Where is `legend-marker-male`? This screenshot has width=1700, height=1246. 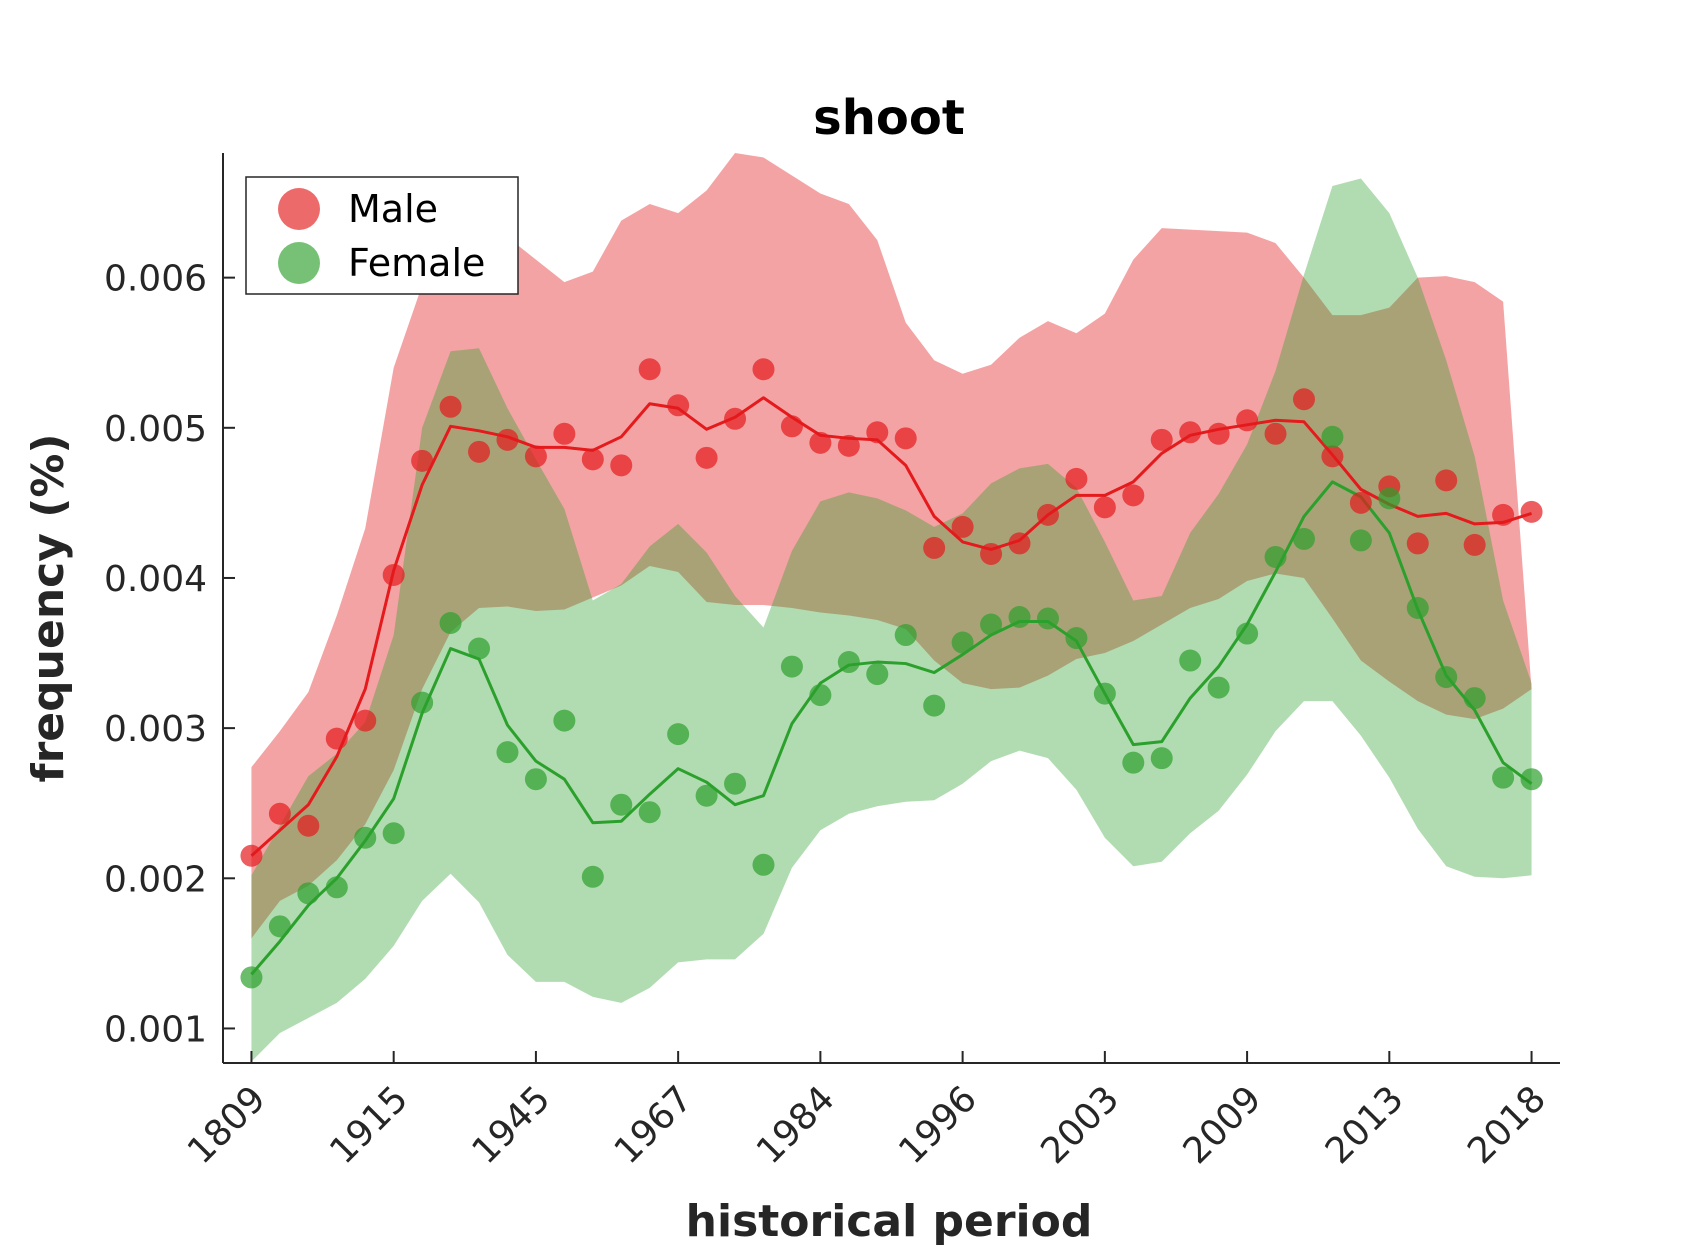
legend-marker-male is located at coordinates (299, 209).